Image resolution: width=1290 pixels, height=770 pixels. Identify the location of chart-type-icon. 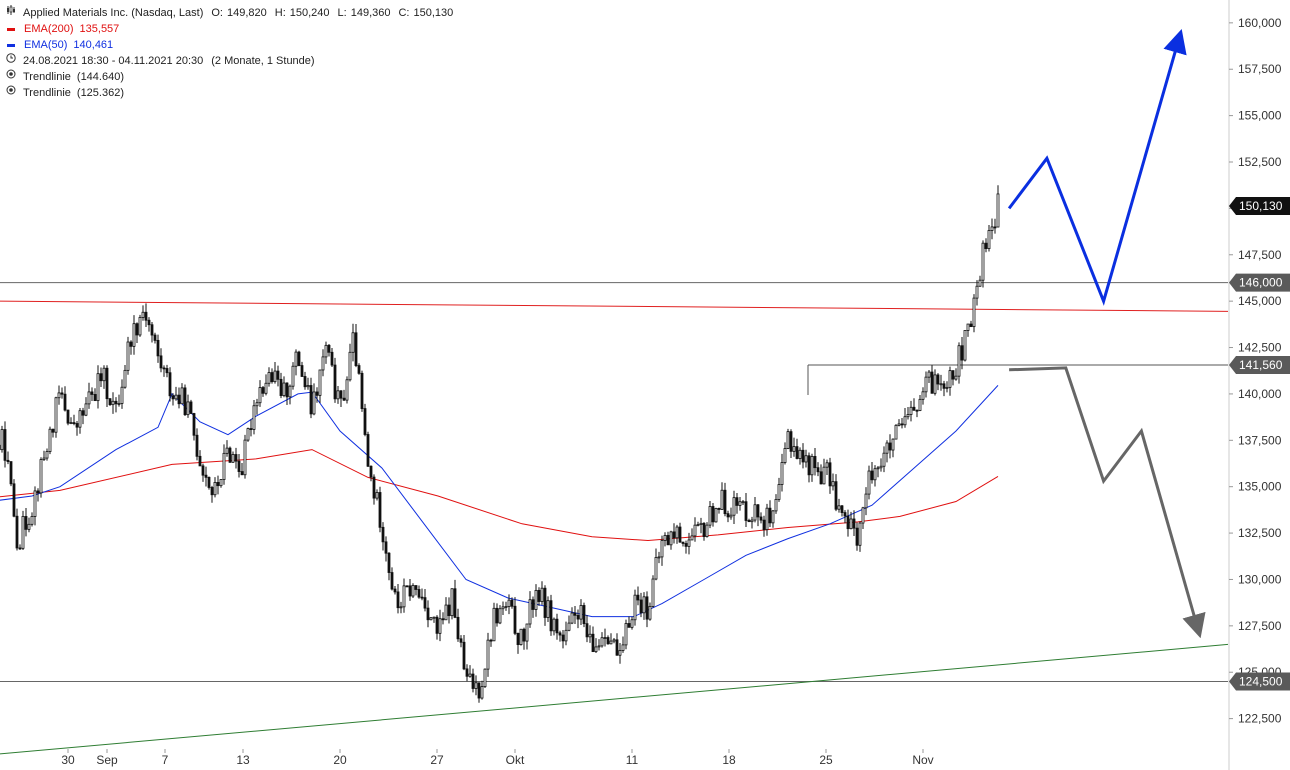
(11, 13).